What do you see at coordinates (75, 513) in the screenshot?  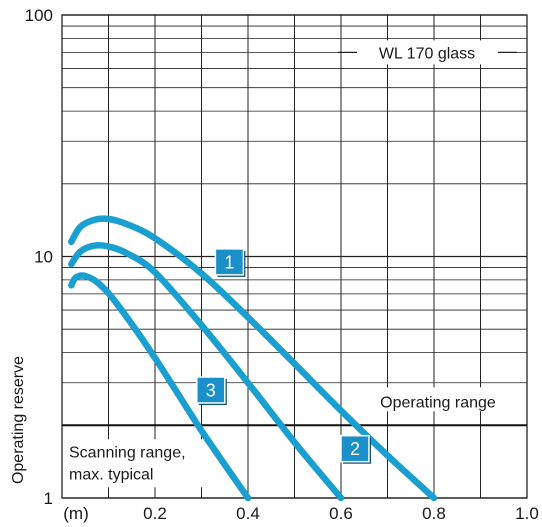 I see `x-axis-label: (m)` at bounding box center [75, 513].